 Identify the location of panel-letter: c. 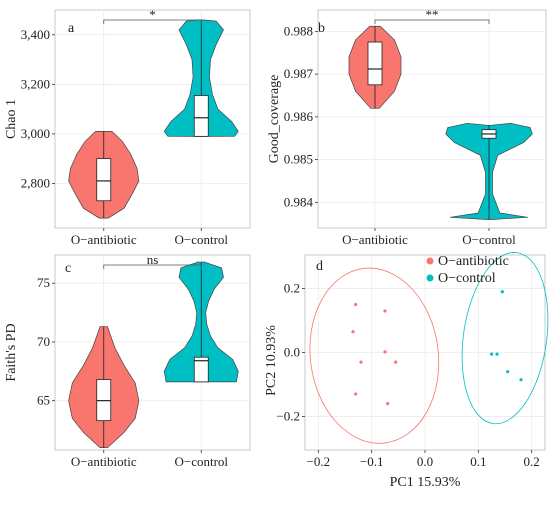
(68, 268).